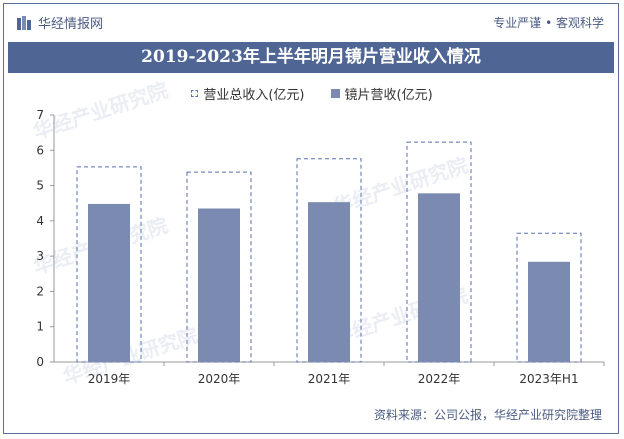 Image resolution: width=624 pixels, height=439 pixels. Describe the element at coordinates (254, 95) in the screenshot. I see `legend-label-total-revenue: 营业总收入(亿元)` at that location.